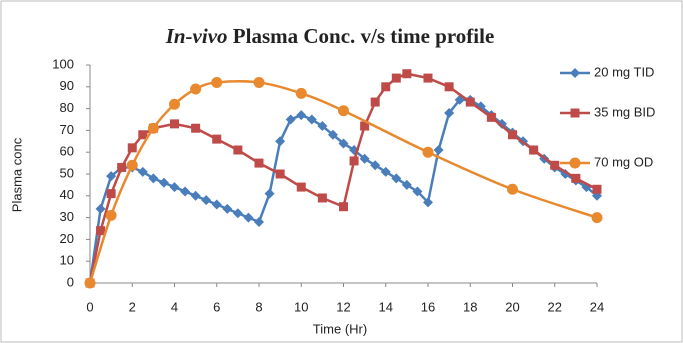  Describe the element at coordinates (343, 306) in the screenshot. I see `x-tick-label: 12` at that location.